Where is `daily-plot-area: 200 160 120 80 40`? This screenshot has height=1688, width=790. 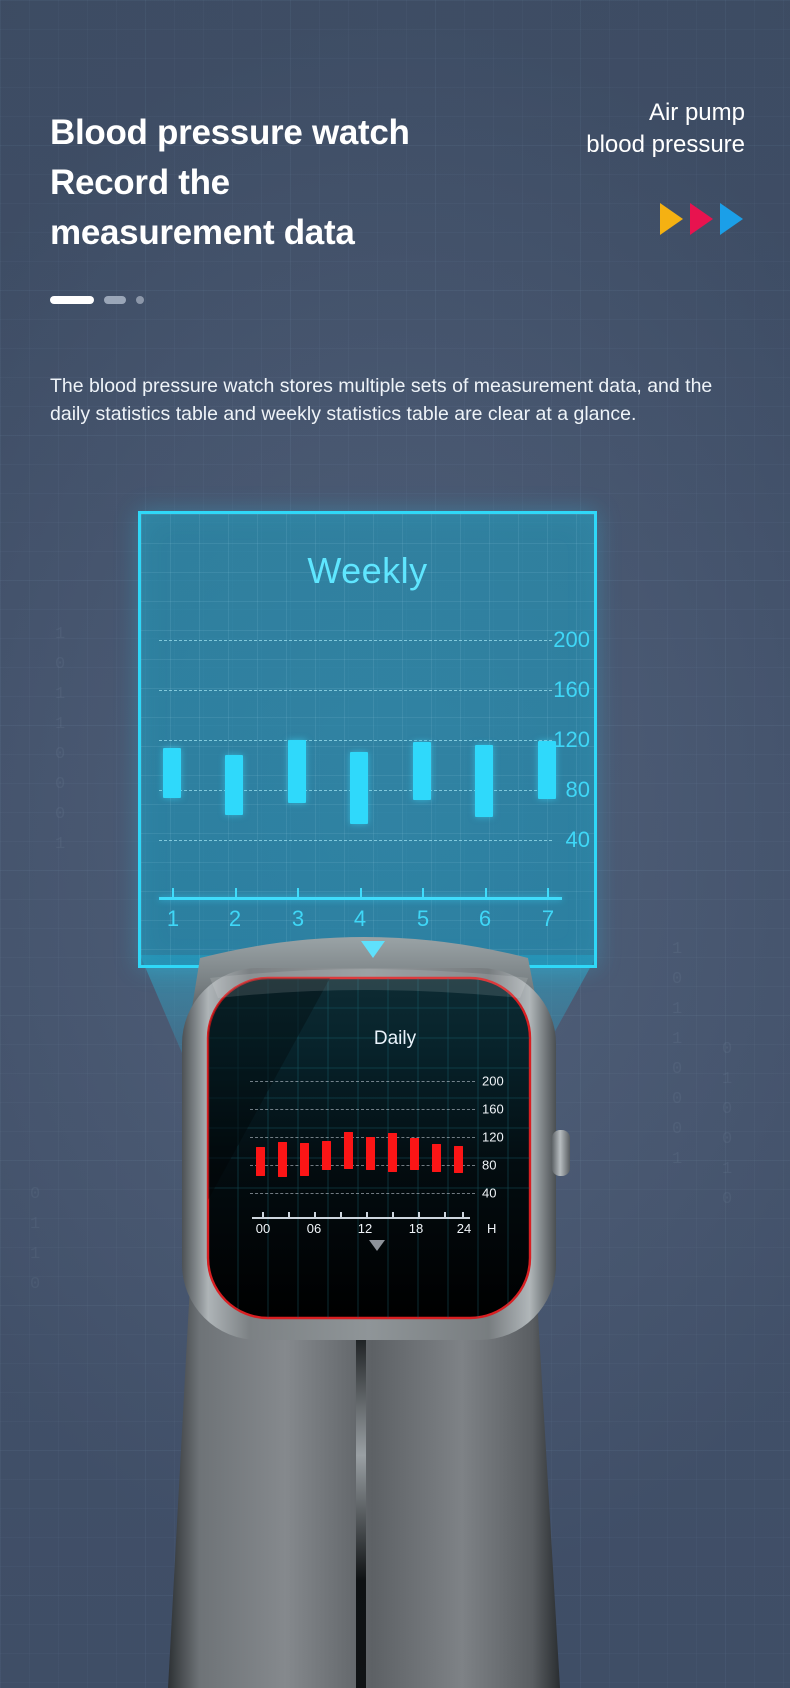
daily-plot-area: 200 160 120 80 40 is located at coordinates (377, 1137).